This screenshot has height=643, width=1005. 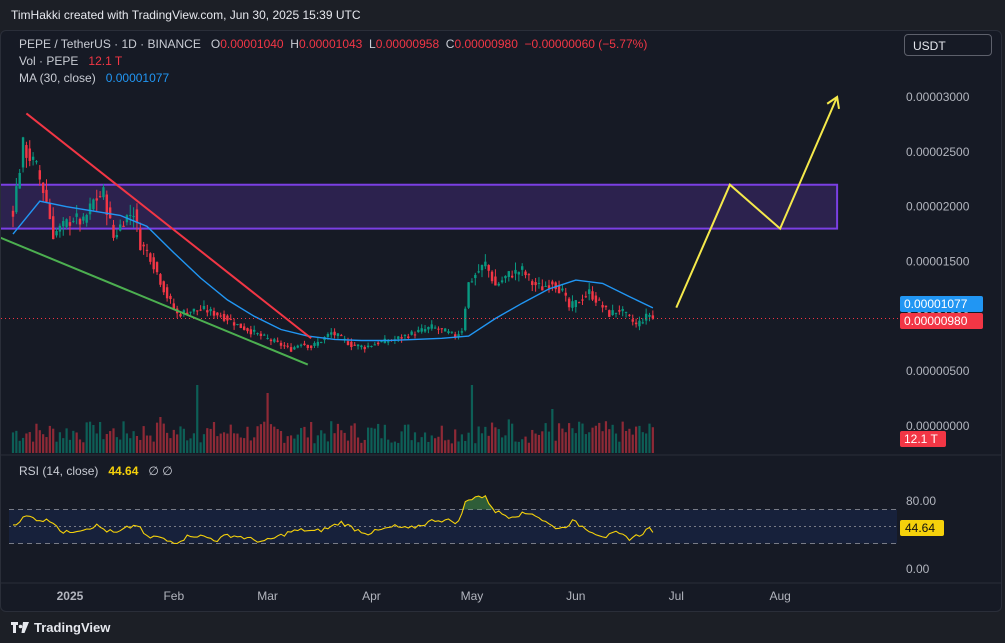 I want to click on support-line, so click(x=155, y=301).